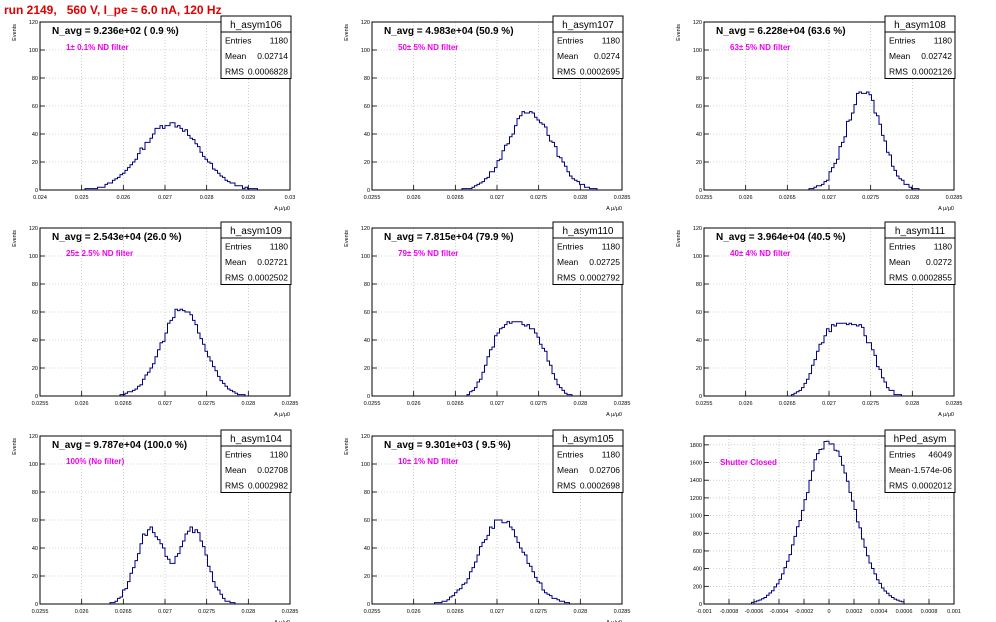  What do you see at coordinates (268, 72) in the screenshot?
I see `stat-value: 0.0006828` at bounding box center [268, 72].